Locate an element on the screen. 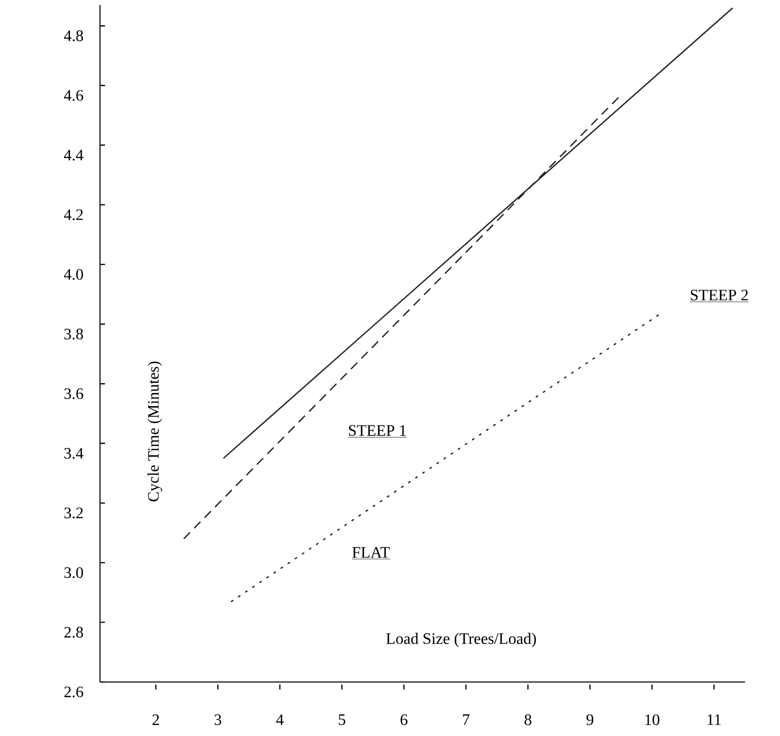 The width and height of the screenshot is (780, 736). series-label: FLAT is located at coordinates (371, 552).